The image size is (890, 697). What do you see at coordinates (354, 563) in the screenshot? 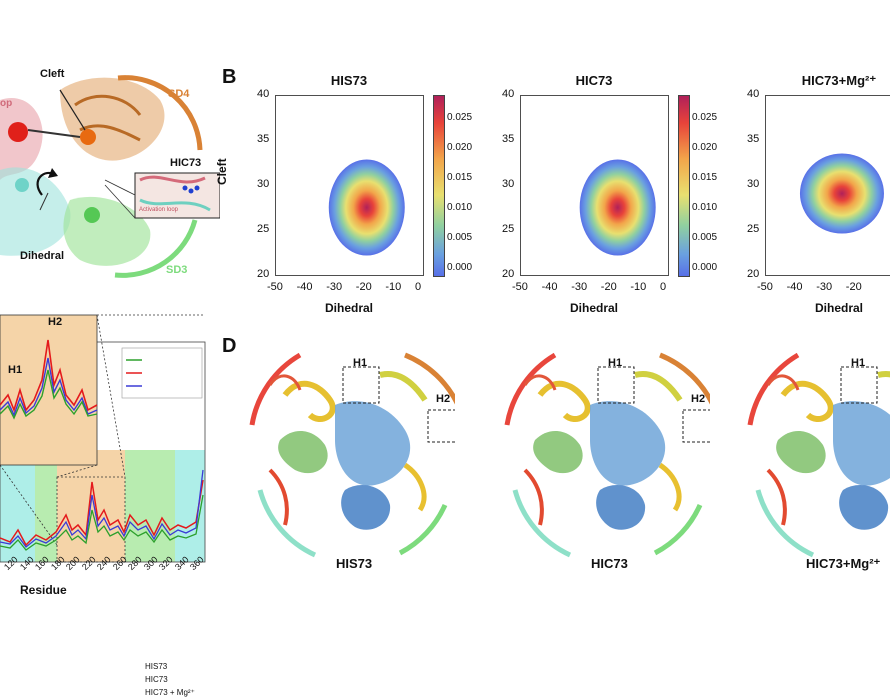
I see `structure-label: HIS73` at bounding box center [354, 563].